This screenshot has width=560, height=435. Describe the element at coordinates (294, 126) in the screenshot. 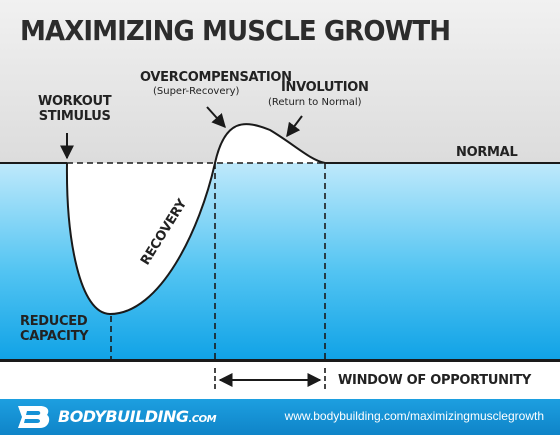

I see `involution-arrow` at that location.